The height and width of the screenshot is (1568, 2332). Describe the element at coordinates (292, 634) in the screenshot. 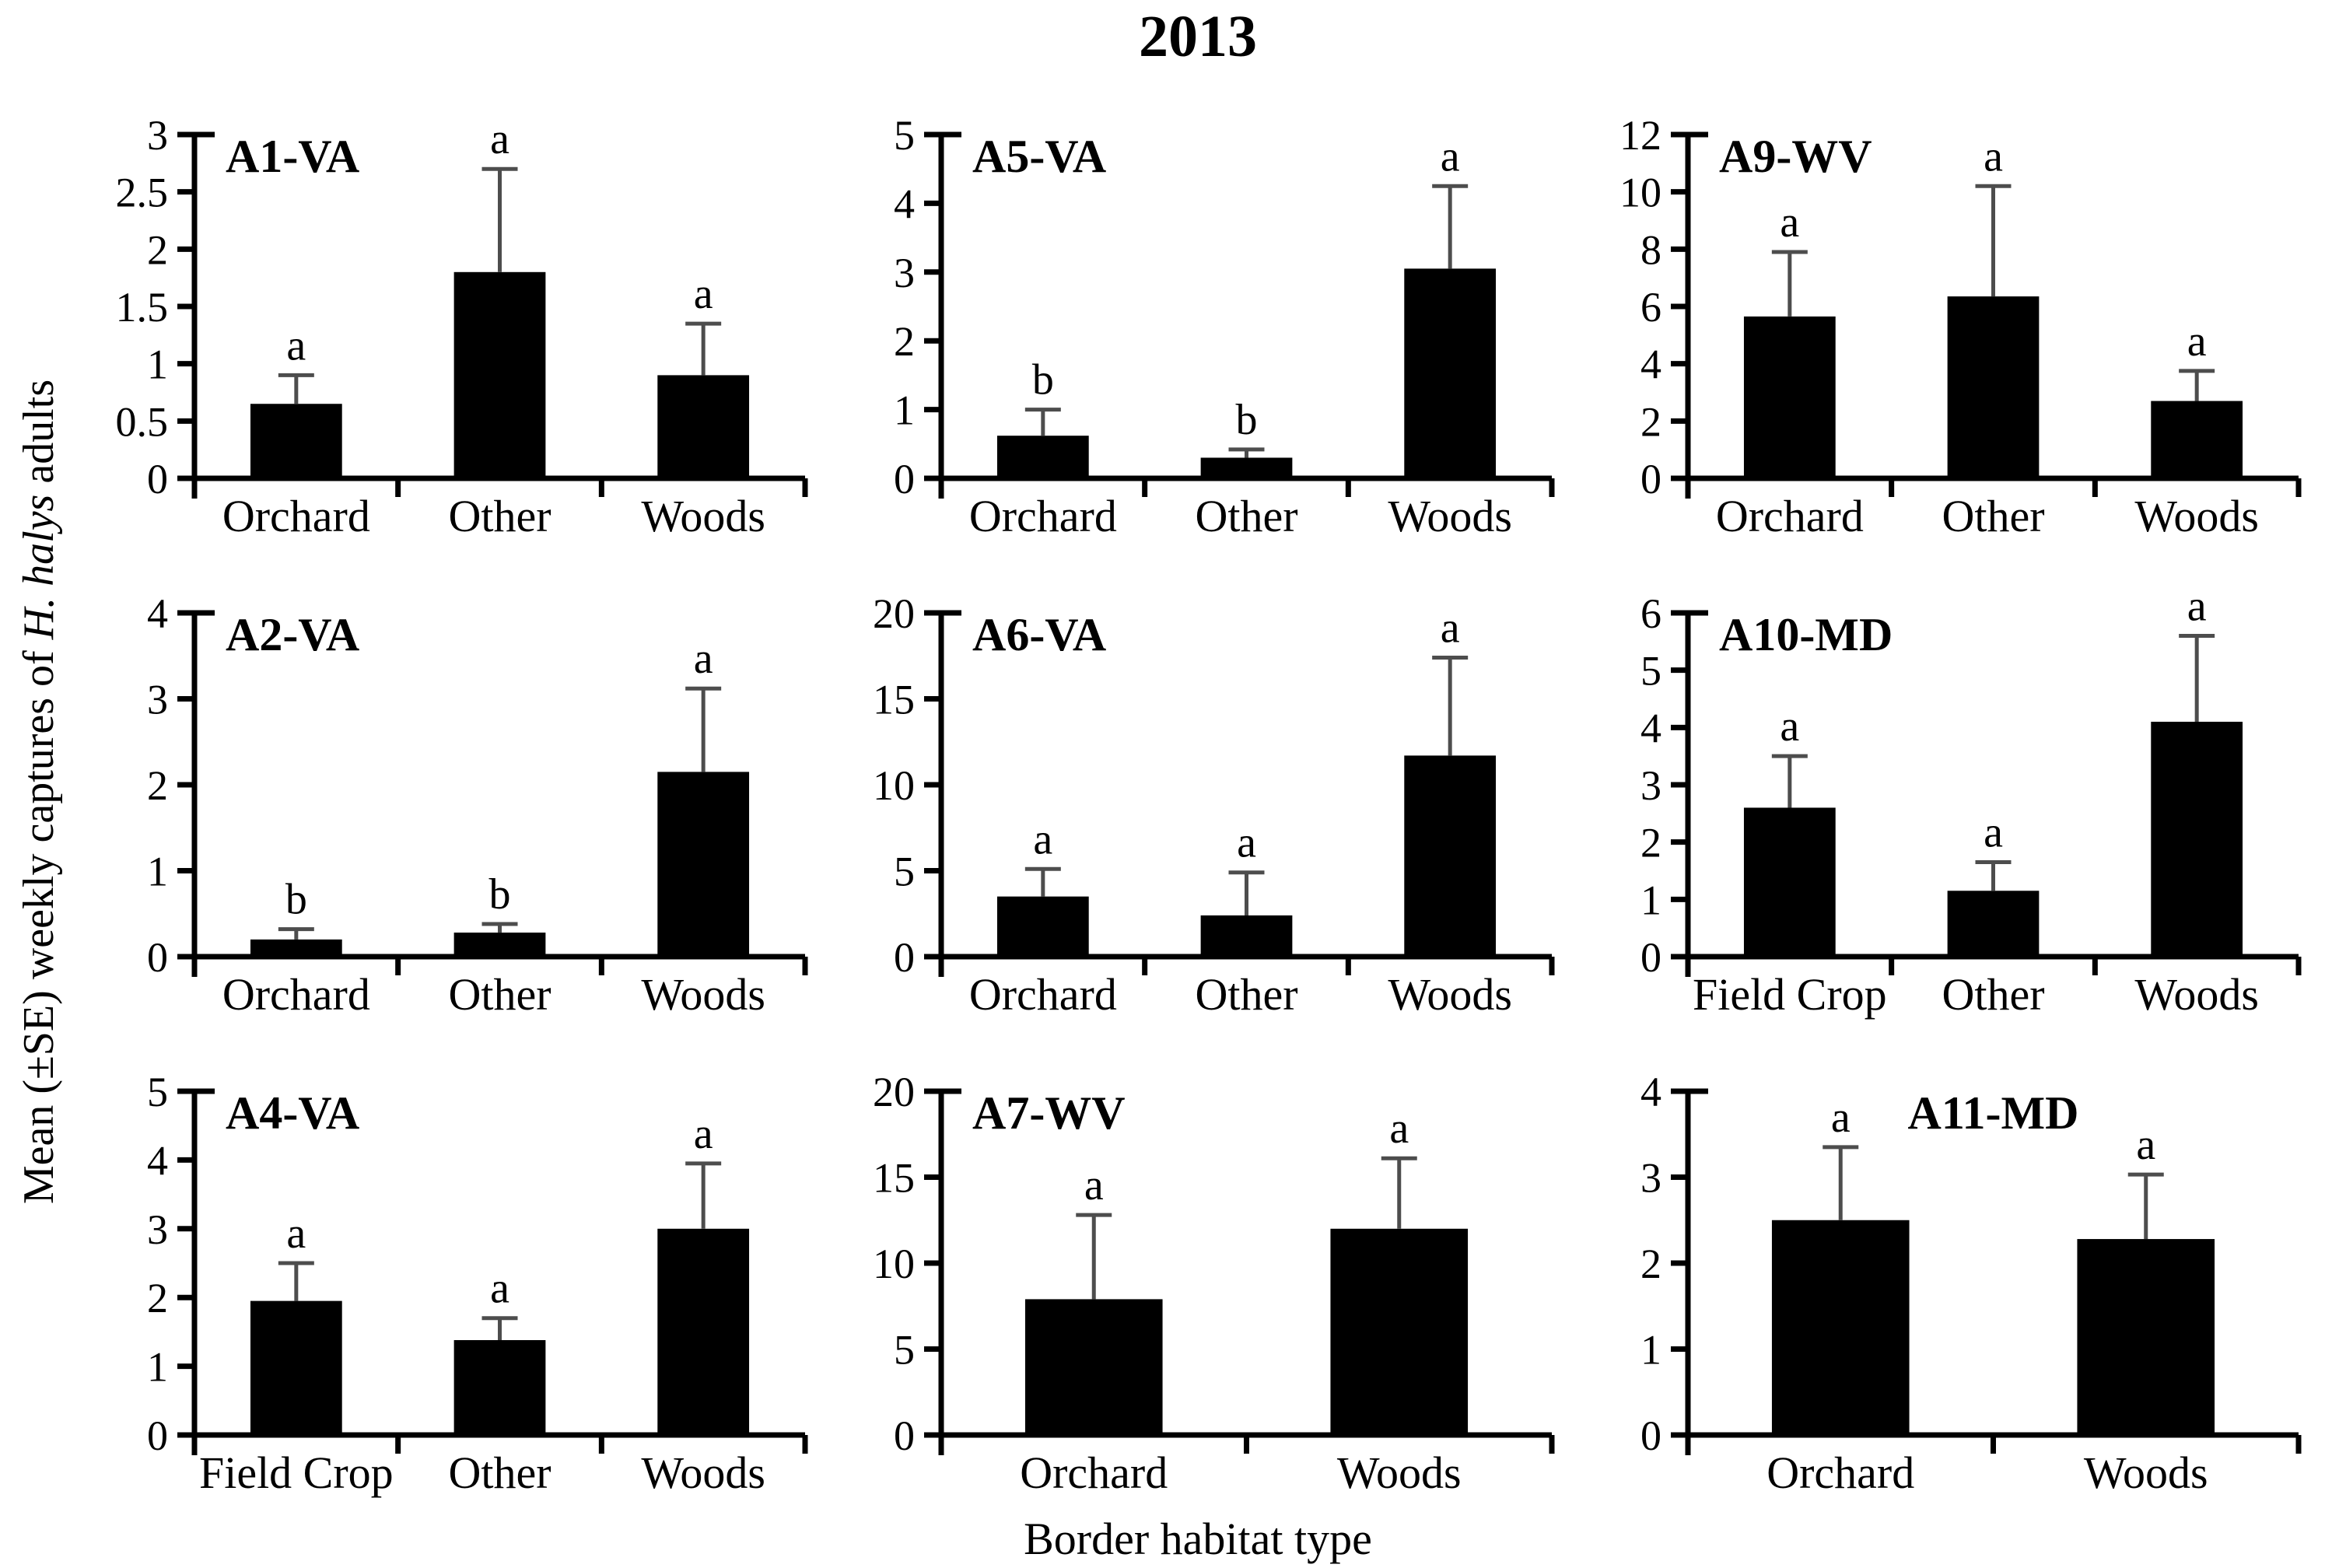

I see `panel-label: A2-VA` at that location.